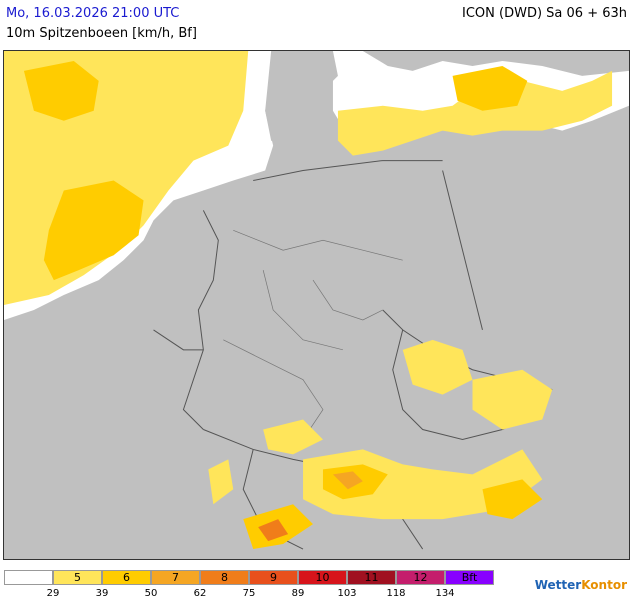 The width and height of the screenshot is (633, 600). What do you see at coordinates (53, 593) in the screenshot?
I see `legend-kmh-tick: 29` at bounding box center [53, 593].